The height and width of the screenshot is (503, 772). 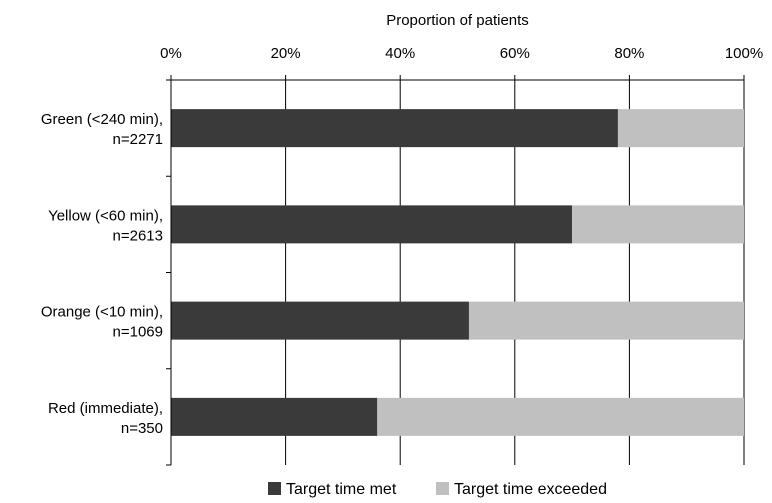 What do you see at coordinates (105, 225) in the screenshot?
I see `category-label: Yellow (<60 min), n=2613` at bounding box center [105, 225].